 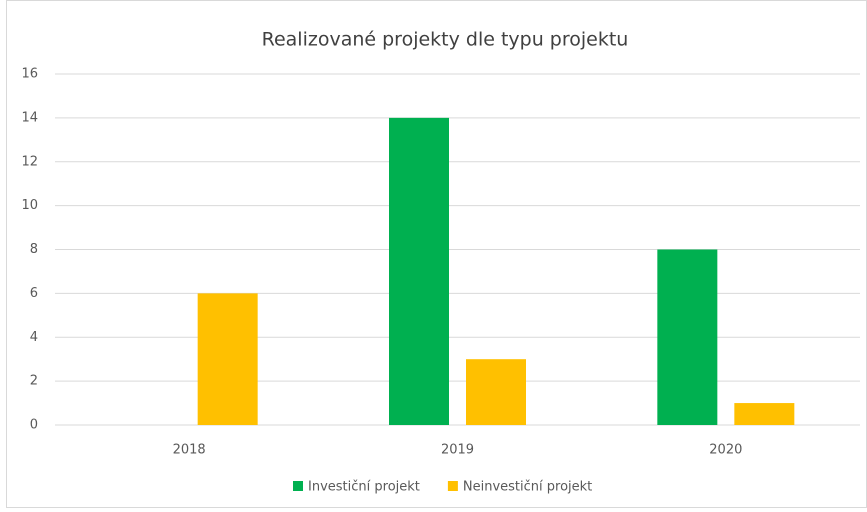 What do you see at coordinates (445, 40) in the screenshot?
I see `chart-title: Realizované projekty dle typu projektu` at bounding box center [445, 40].